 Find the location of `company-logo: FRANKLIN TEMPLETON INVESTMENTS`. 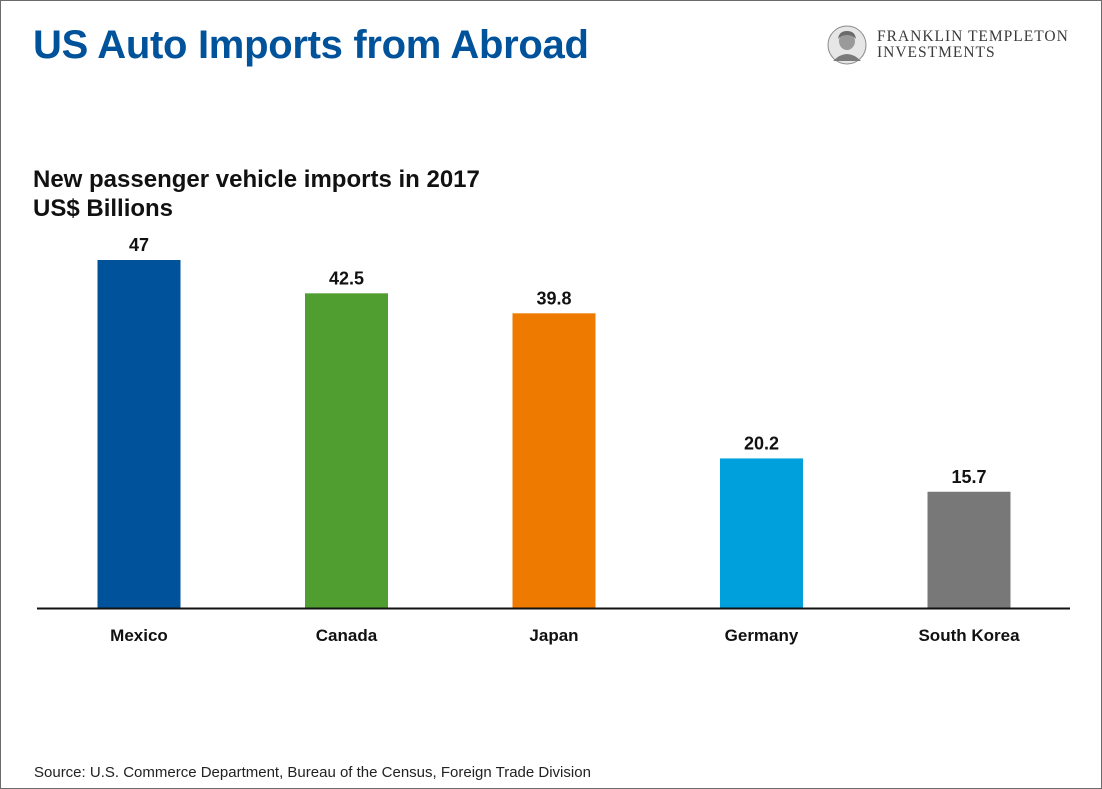

company-logo: FRANKLIN TEMPLETON INVESTMENTS is located at coordinates (948, 45).